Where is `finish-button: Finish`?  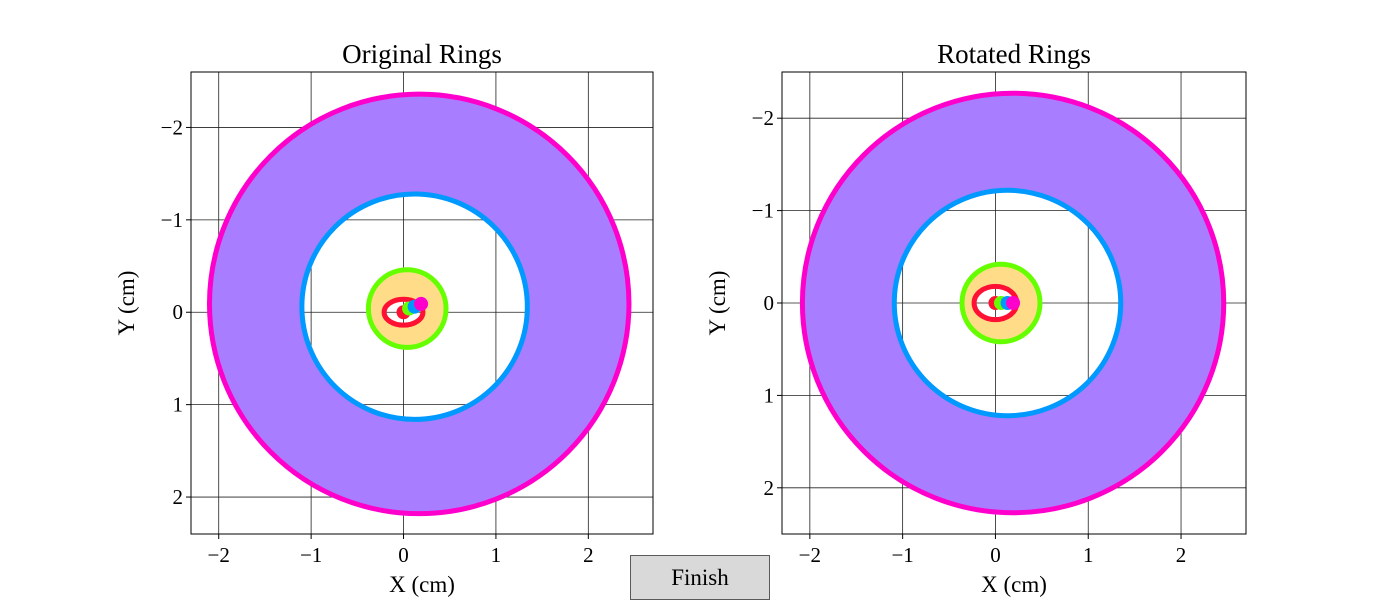
finish-button: Finish is located at coordinates (700, 577).